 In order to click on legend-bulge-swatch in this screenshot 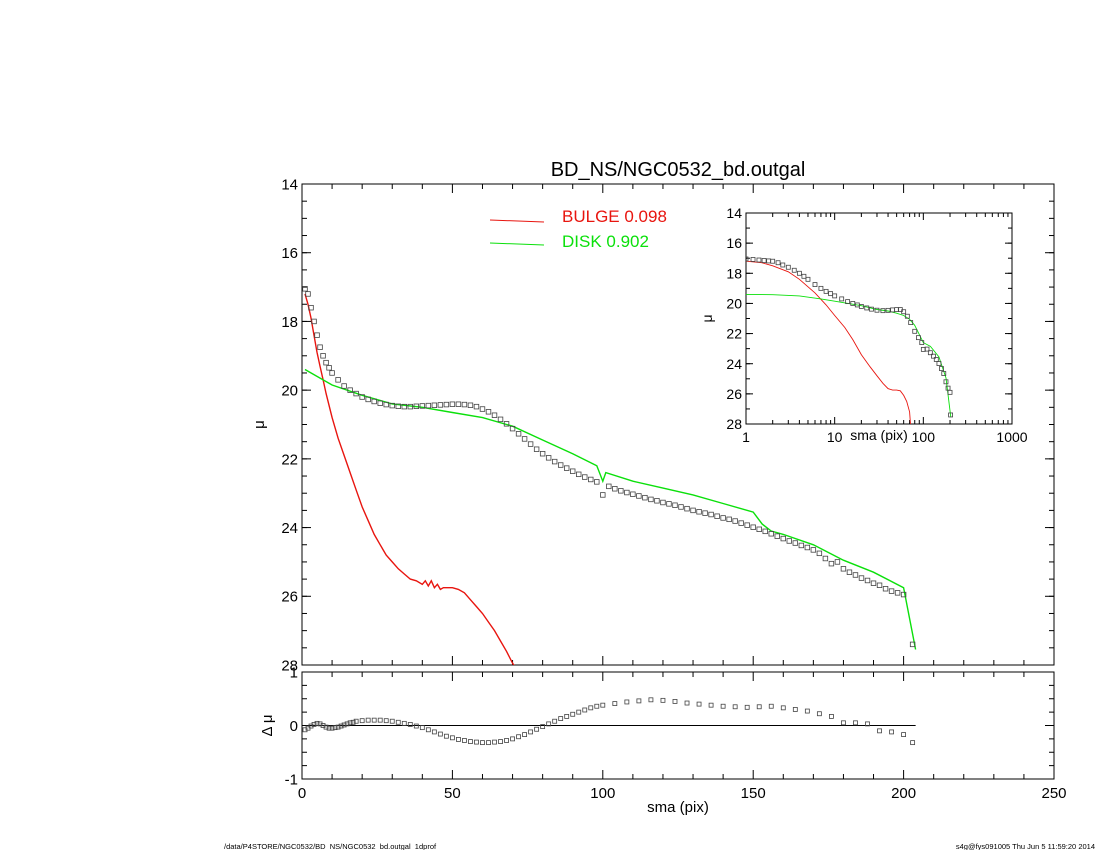, I will do `click(517, 221)`.